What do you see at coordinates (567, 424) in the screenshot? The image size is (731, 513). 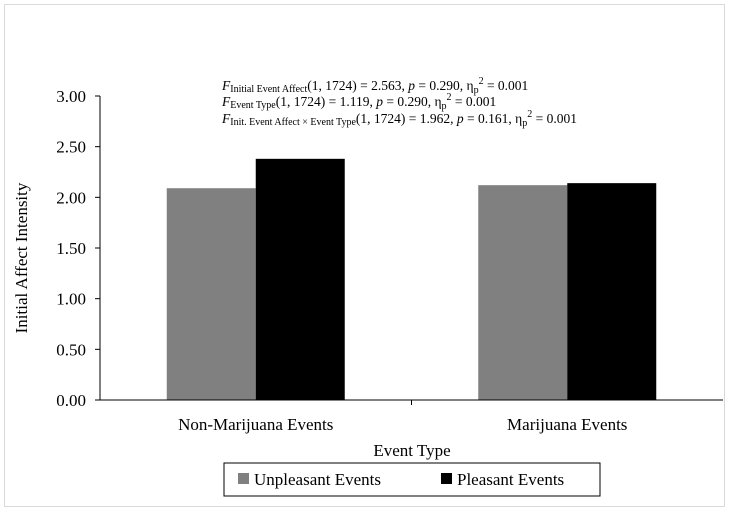 I see `x-category-label: Marijuana Events` at bounding box center [567, 424].